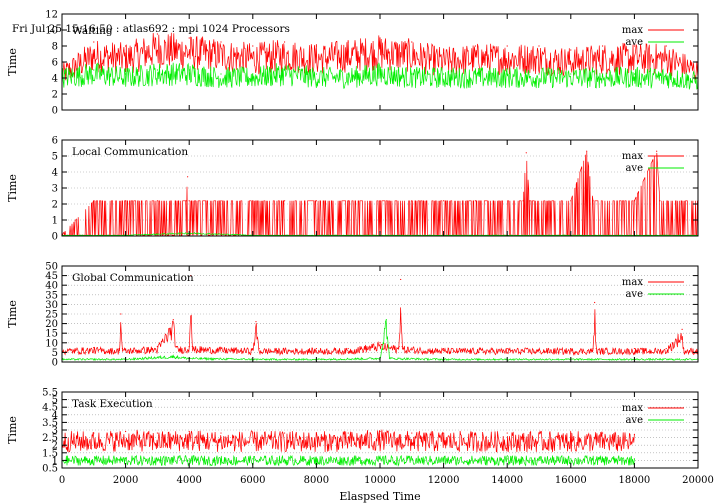 The height and width of the screenshot is (504, 720). Describe the element at coordinates (444, 480) in the screenshot. I see `x-tick-label: 12000` at that location.